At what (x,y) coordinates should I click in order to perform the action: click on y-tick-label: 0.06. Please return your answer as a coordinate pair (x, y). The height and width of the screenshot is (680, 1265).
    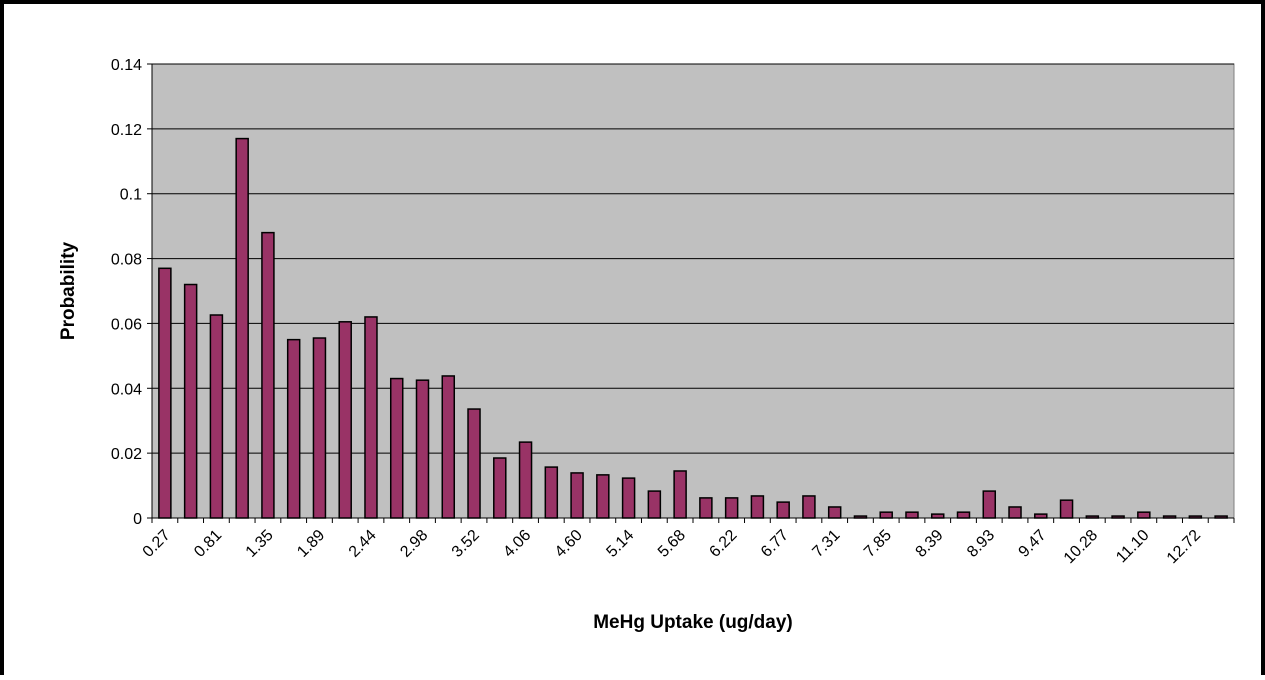
    Looking at the image, I should click on (126, 324).